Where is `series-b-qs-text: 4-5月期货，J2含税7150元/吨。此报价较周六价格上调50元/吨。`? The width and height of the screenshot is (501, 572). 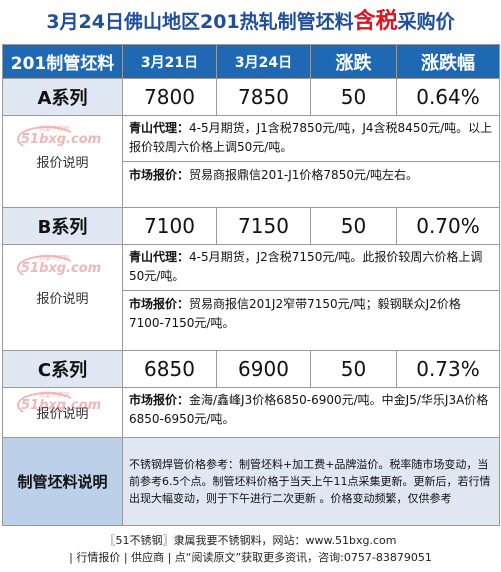
series-b-qs-text: 4-5月期货，J2含税7150元/吨。此报价较周六价格上调50元/吨。 is located at coordinates (306, 266).